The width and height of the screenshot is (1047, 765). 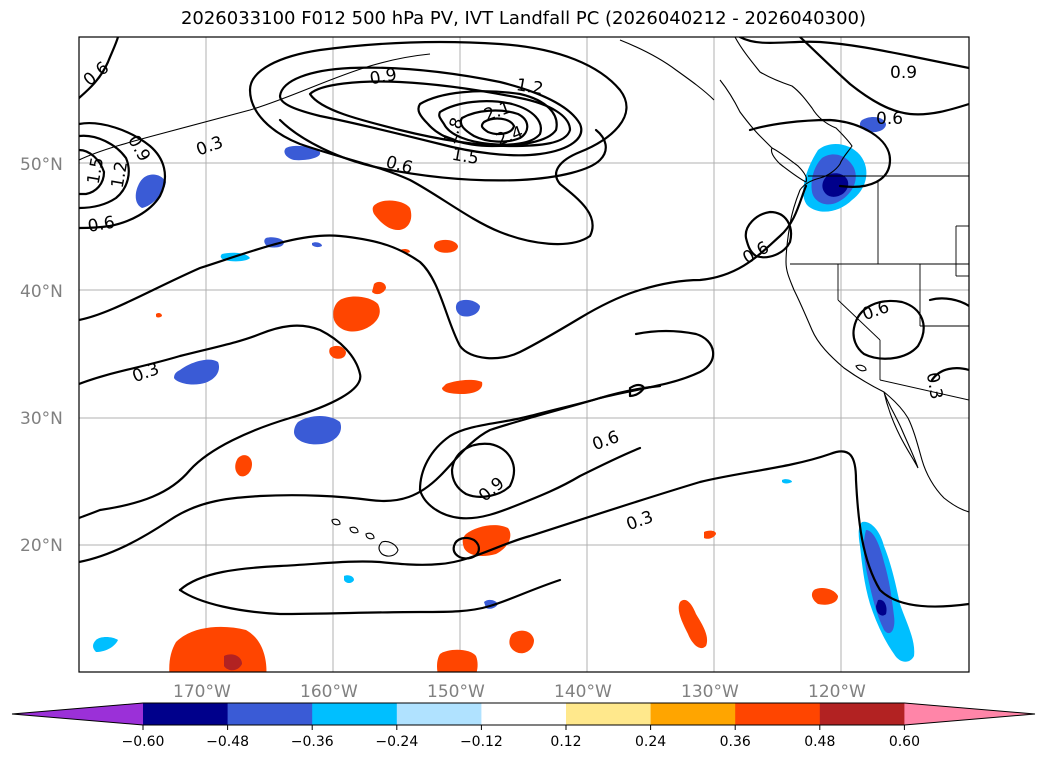 What do you see at coordinates (202, 692) in the screenshot?
I see `lon-label: 170°W` at bounding box center [202, 692].